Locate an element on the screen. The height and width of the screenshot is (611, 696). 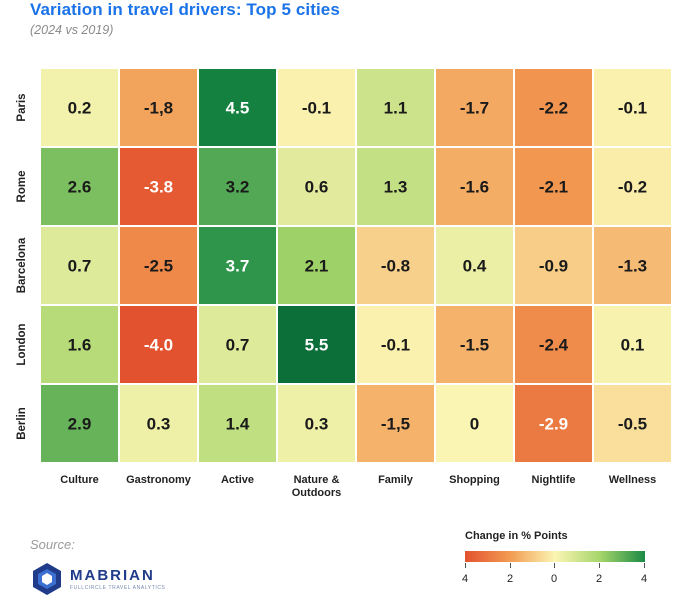
cell-value-label: 2.9 is located at coordinates (80, 424).